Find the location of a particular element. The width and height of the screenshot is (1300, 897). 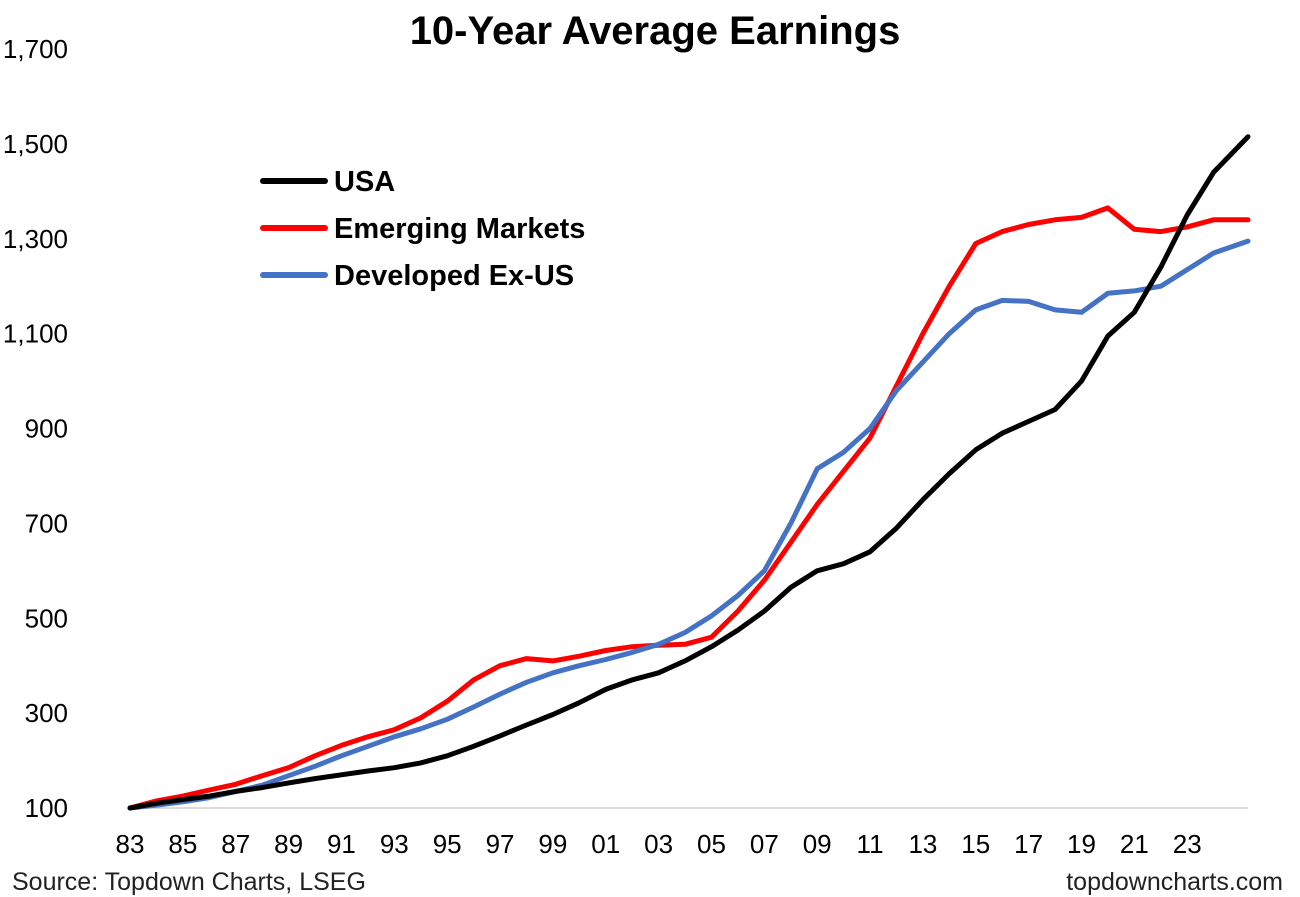

x-tick-label: 15 is located at coordinates (975, 844).